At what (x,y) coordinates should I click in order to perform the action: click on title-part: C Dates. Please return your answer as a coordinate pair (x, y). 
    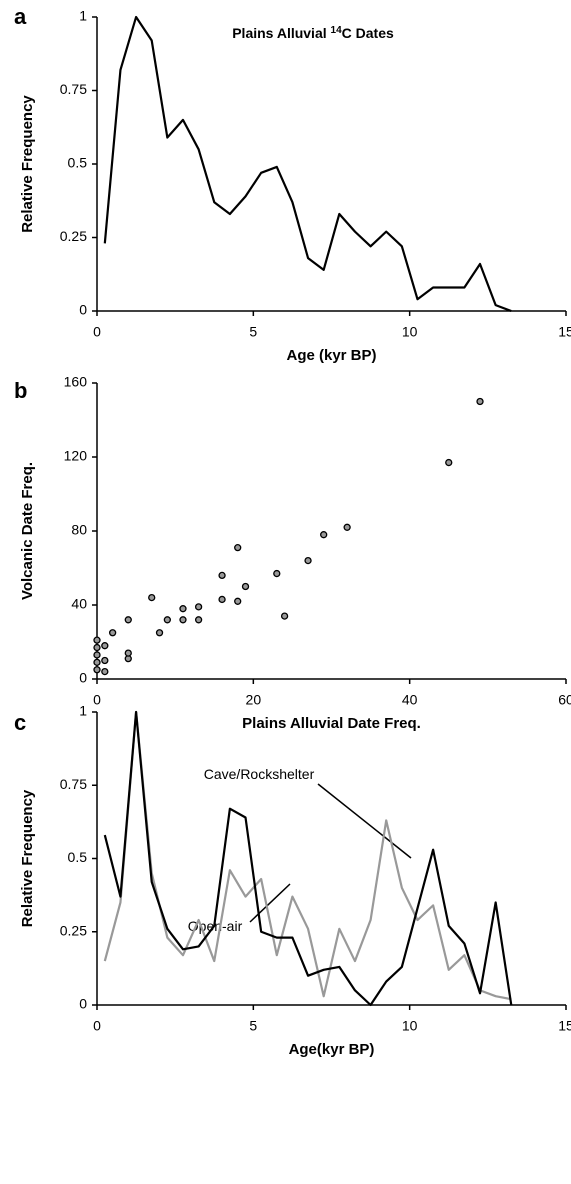
    Looking at the image, I should click on (368, 33).